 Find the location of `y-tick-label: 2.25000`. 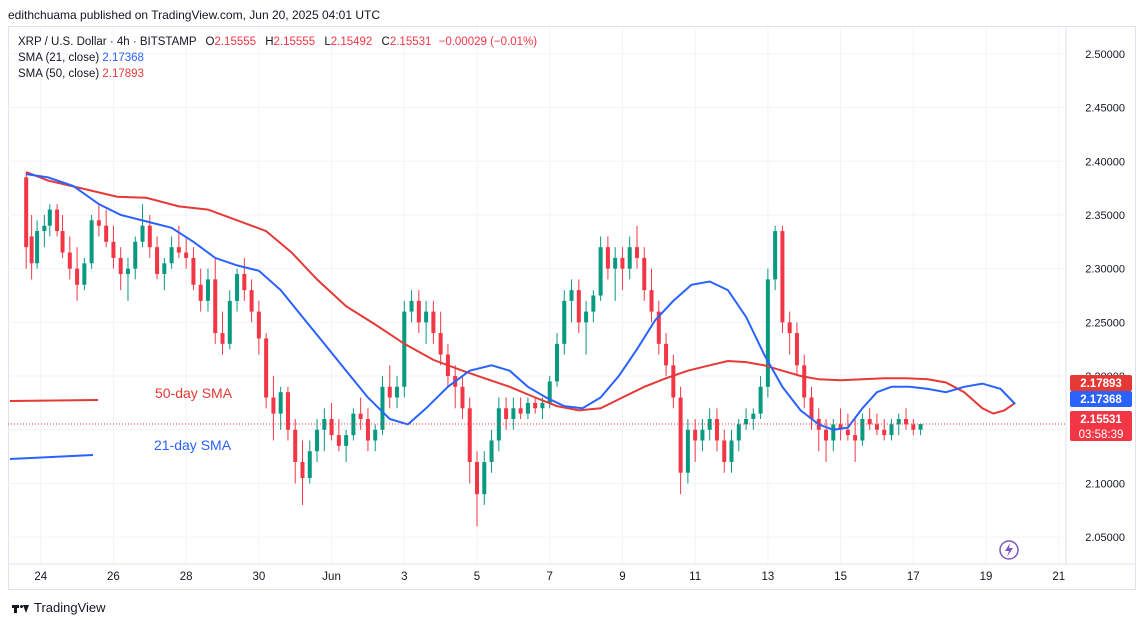

y-tick-label: 2.25000 is located at coordinates (1105, 323).